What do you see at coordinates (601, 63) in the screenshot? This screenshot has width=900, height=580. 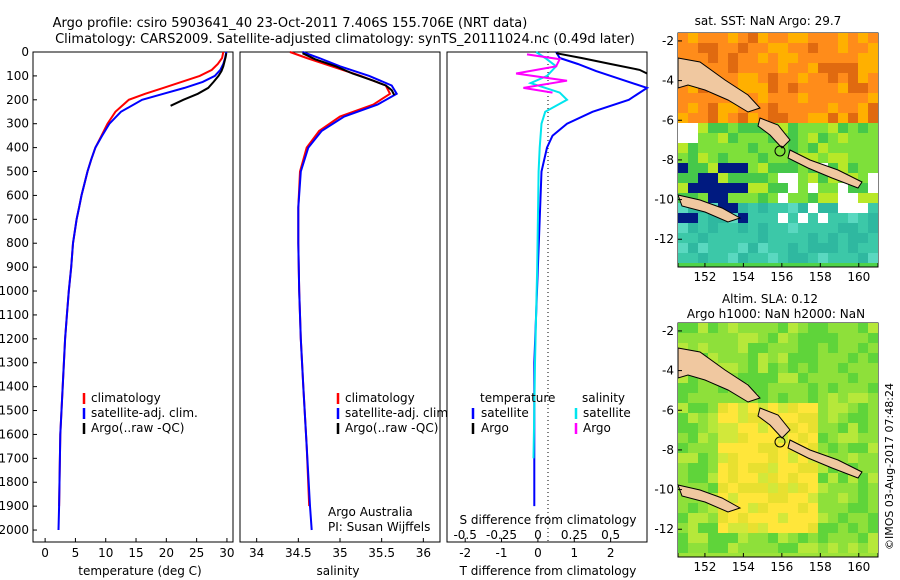 I see `series-line-argo` at bounding box center [601, 63].